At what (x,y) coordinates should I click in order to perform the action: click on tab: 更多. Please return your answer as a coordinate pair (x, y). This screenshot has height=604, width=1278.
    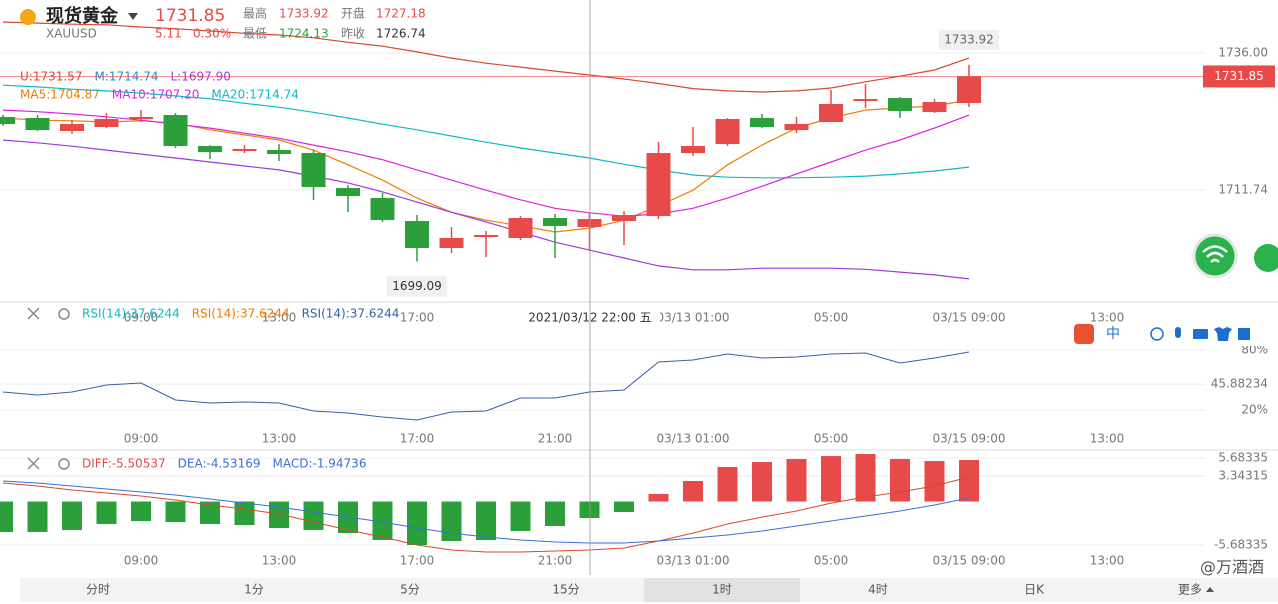
    Looking at the image, I should click on (1190, 590).